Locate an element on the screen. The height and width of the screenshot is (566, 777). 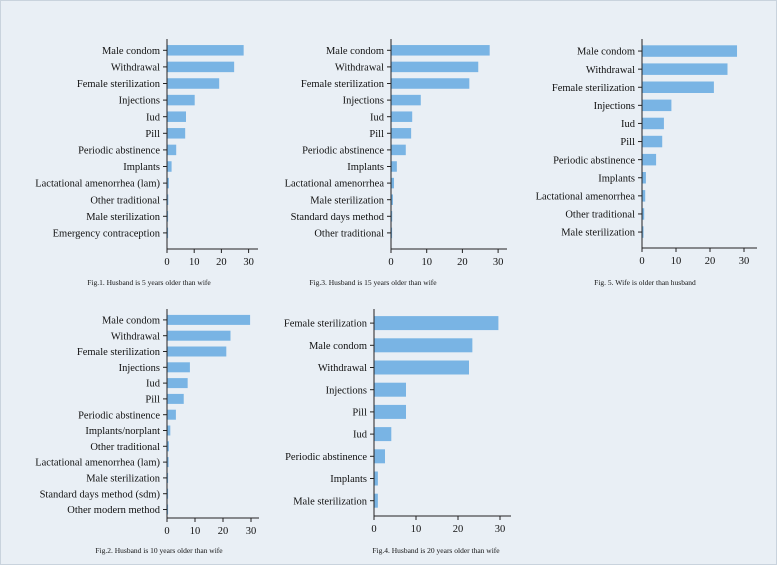
category-label: Implants/norplant is located at coordinates (122, 431).